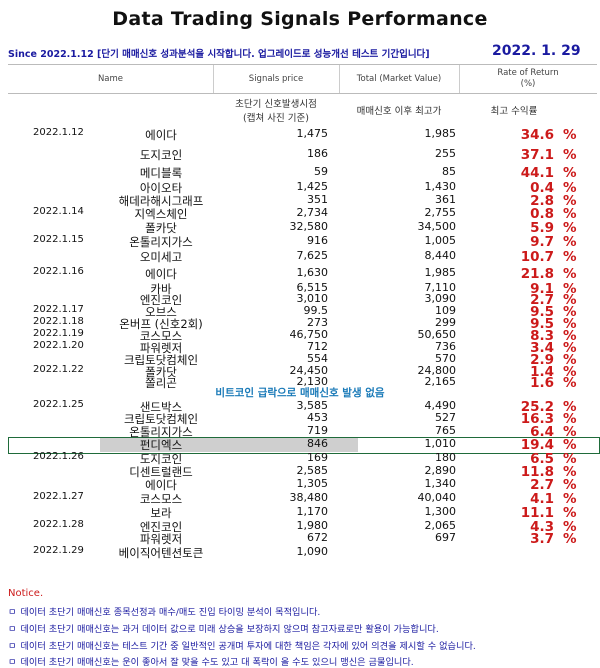 The height and width of the screenshot is (668, 600). Describe the element at coordinates (161, 472) in the screenshot. I see `row-name: 디센트럴랜드` at that location.